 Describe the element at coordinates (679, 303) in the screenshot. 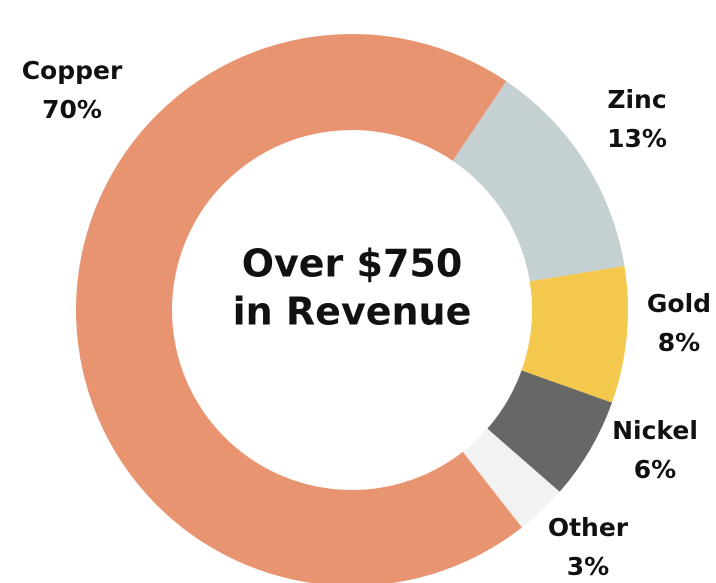

I see `category-label: Gold` at that location.